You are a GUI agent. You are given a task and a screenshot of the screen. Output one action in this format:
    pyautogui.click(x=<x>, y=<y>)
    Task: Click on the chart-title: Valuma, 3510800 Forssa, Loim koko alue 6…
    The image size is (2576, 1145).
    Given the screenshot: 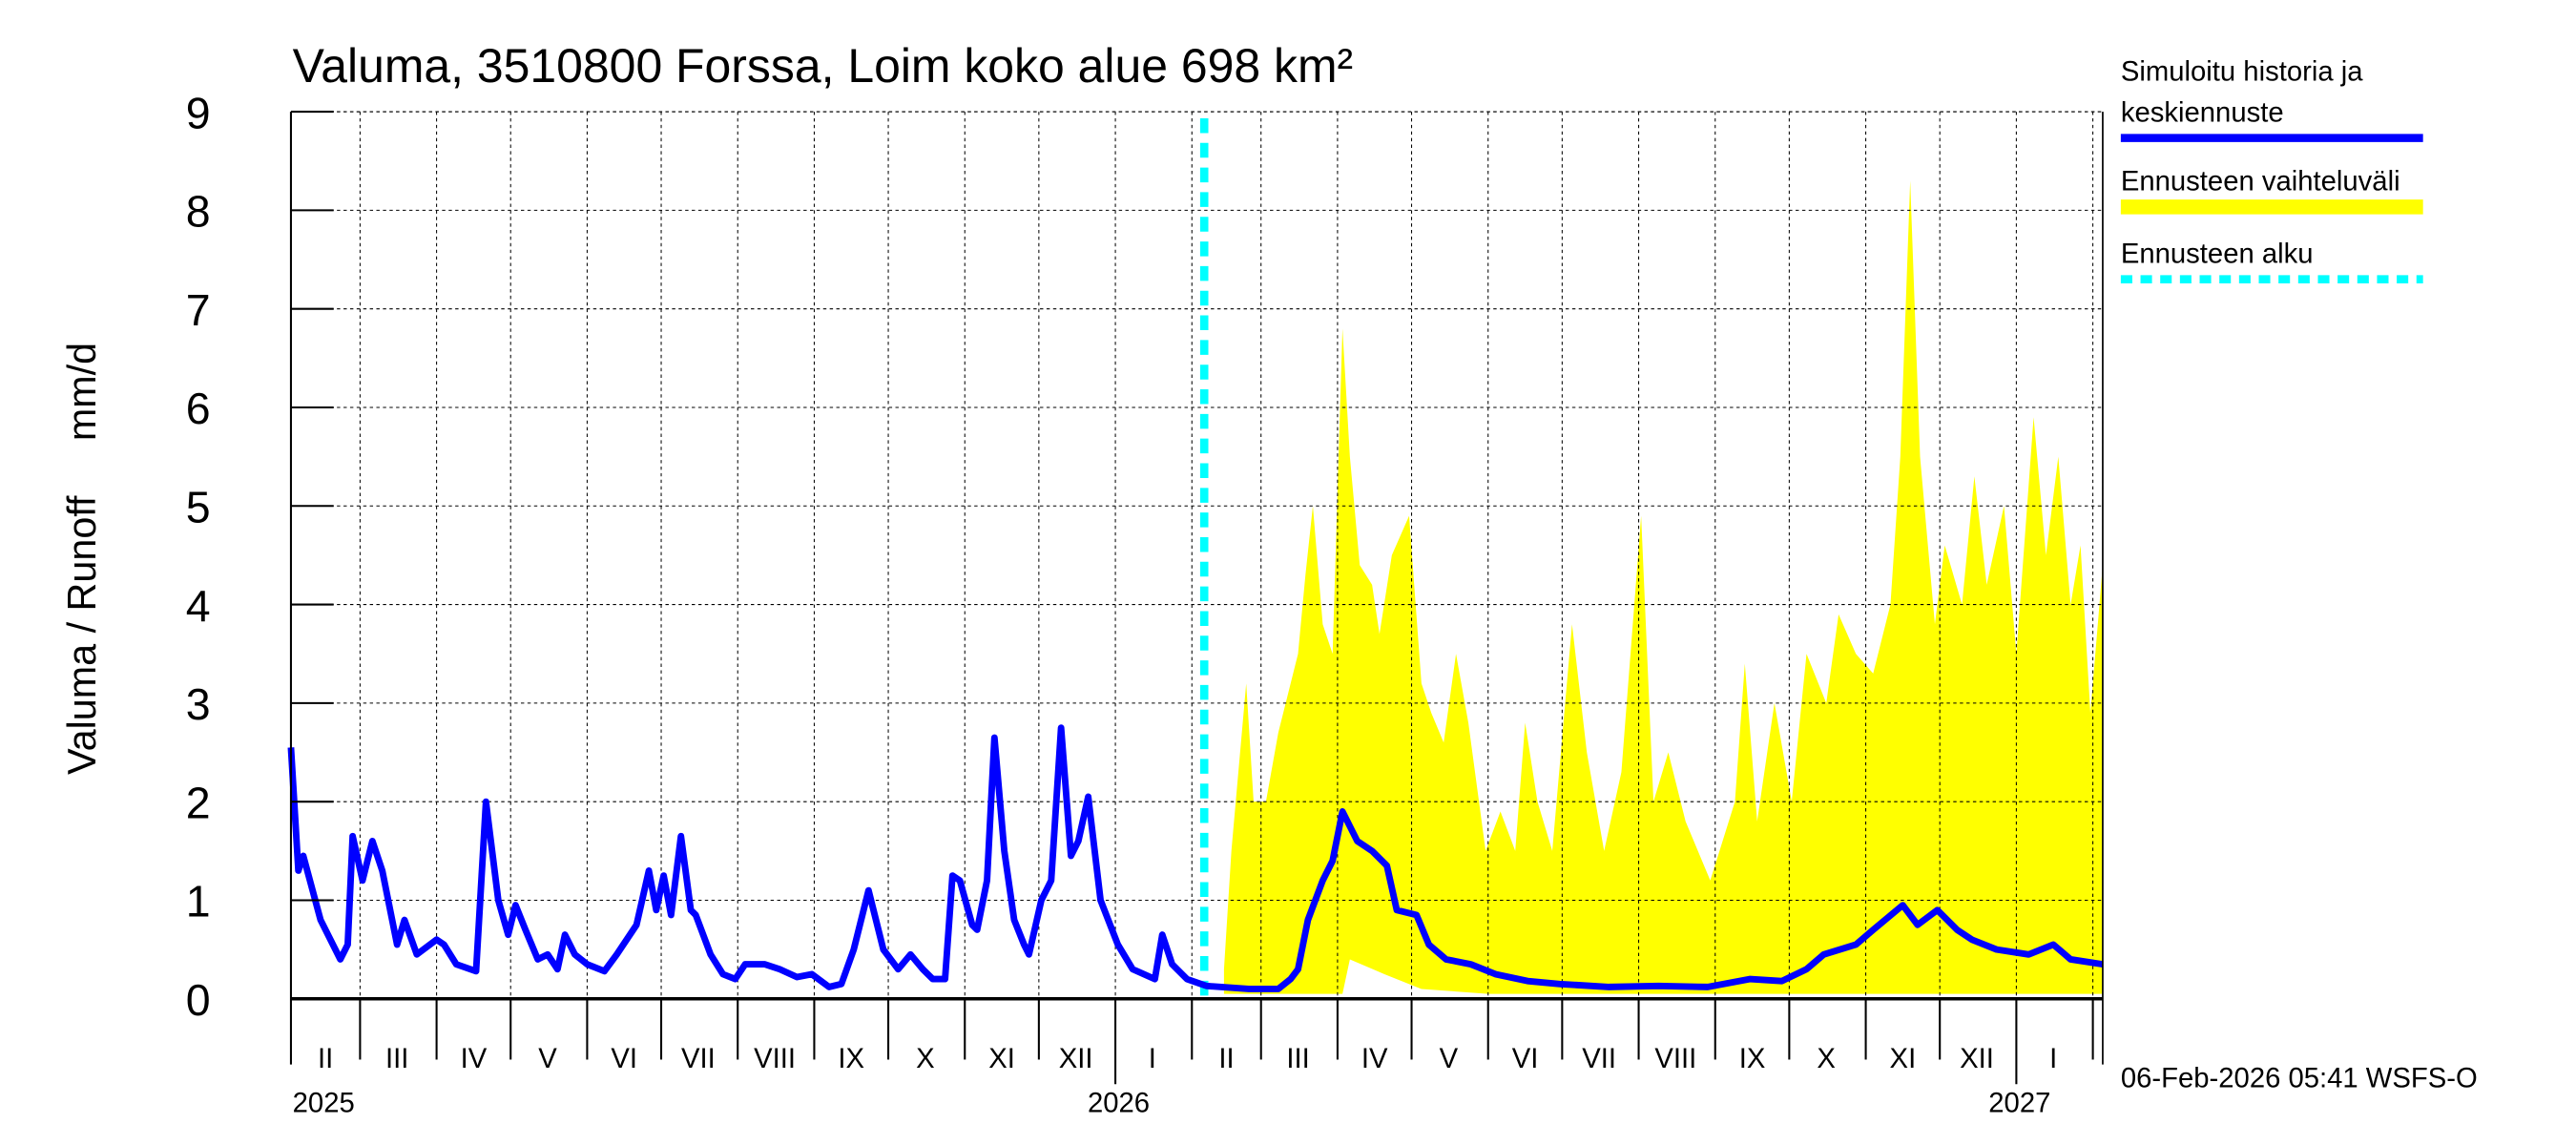 What is the action you would take?
    pyautogui.click(x=823, y=66)
    